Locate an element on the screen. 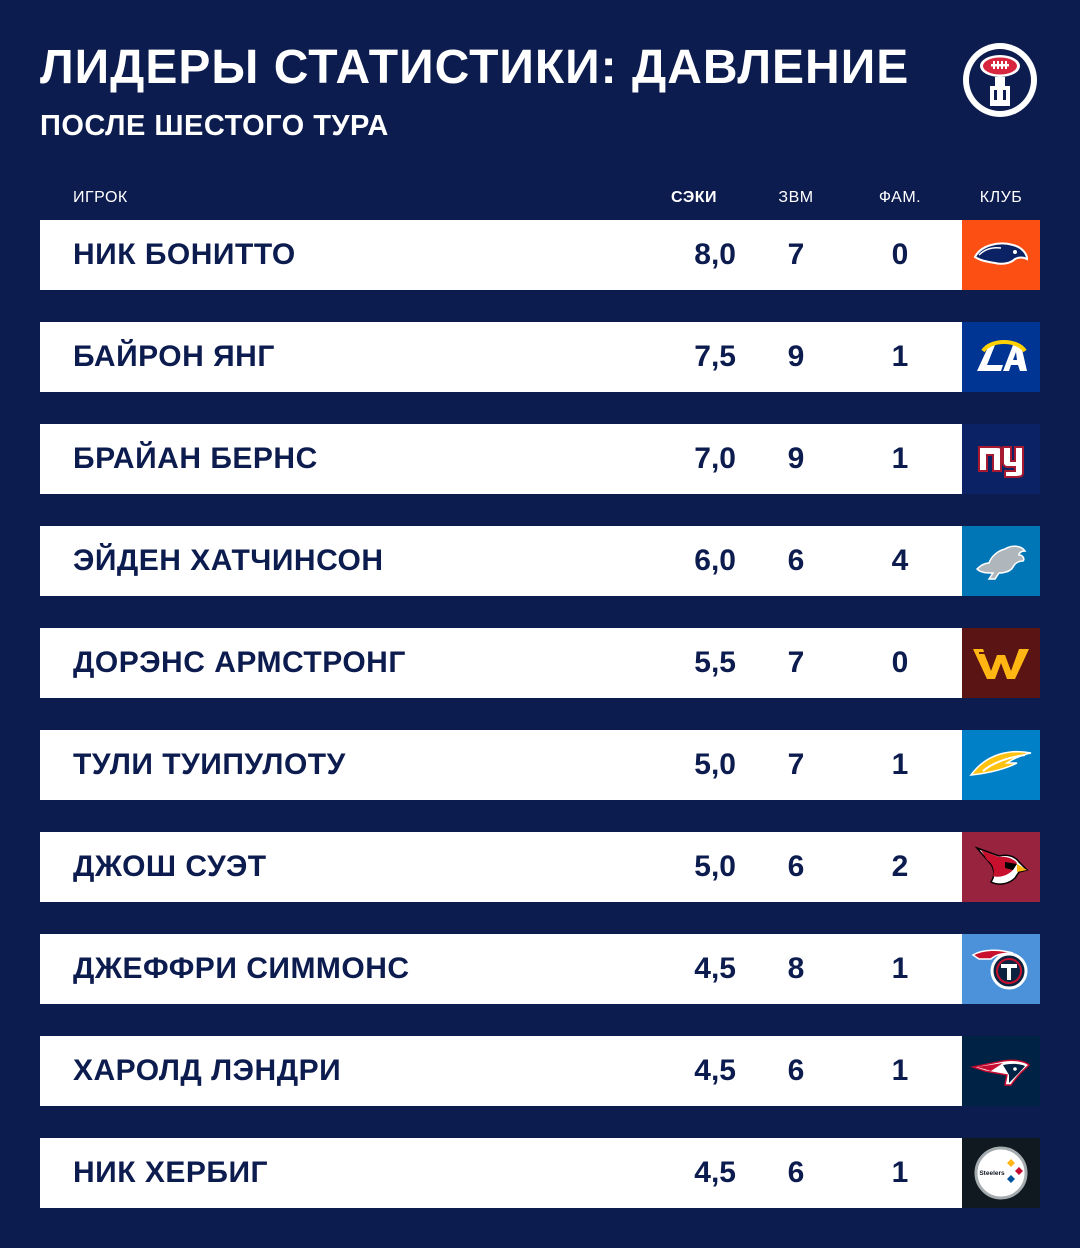 The height and width of the screenshot is (1248, 1080). steelers-logo-icon: Steelers is located at coordinates (1001, 1173).